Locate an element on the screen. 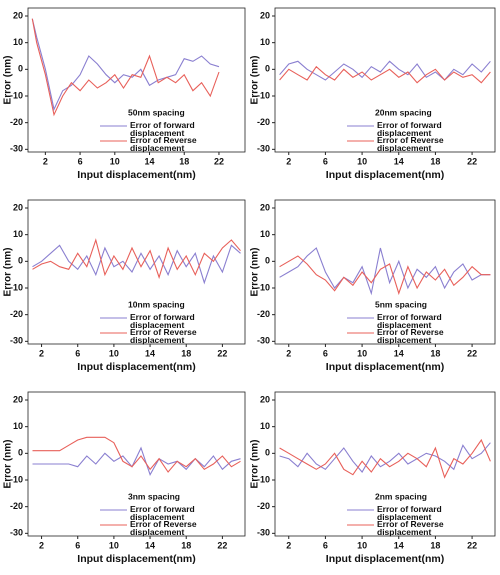  panel-title: 20nm spacing is located at coordinates (403, 112).